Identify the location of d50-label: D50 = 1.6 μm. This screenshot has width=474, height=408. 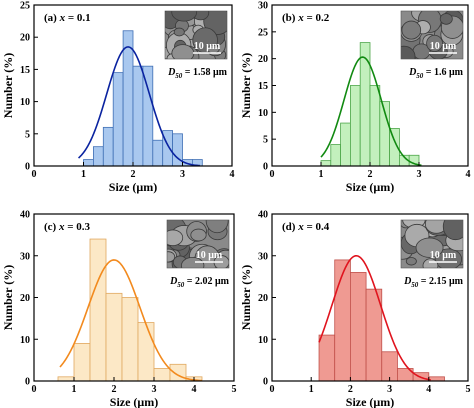
(436, 73).